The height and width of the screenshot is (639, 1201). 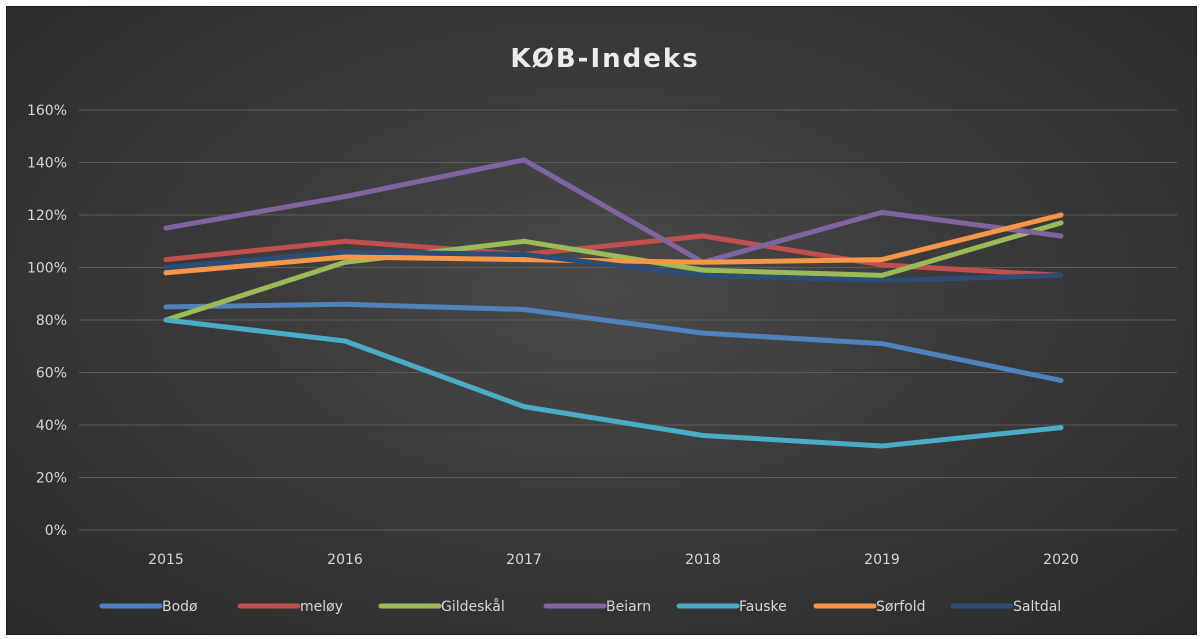 What do you see at coordinates (703, 560) in the screenshot?
I see `x-tick-label: 2018` at bounding box center [703, 560].